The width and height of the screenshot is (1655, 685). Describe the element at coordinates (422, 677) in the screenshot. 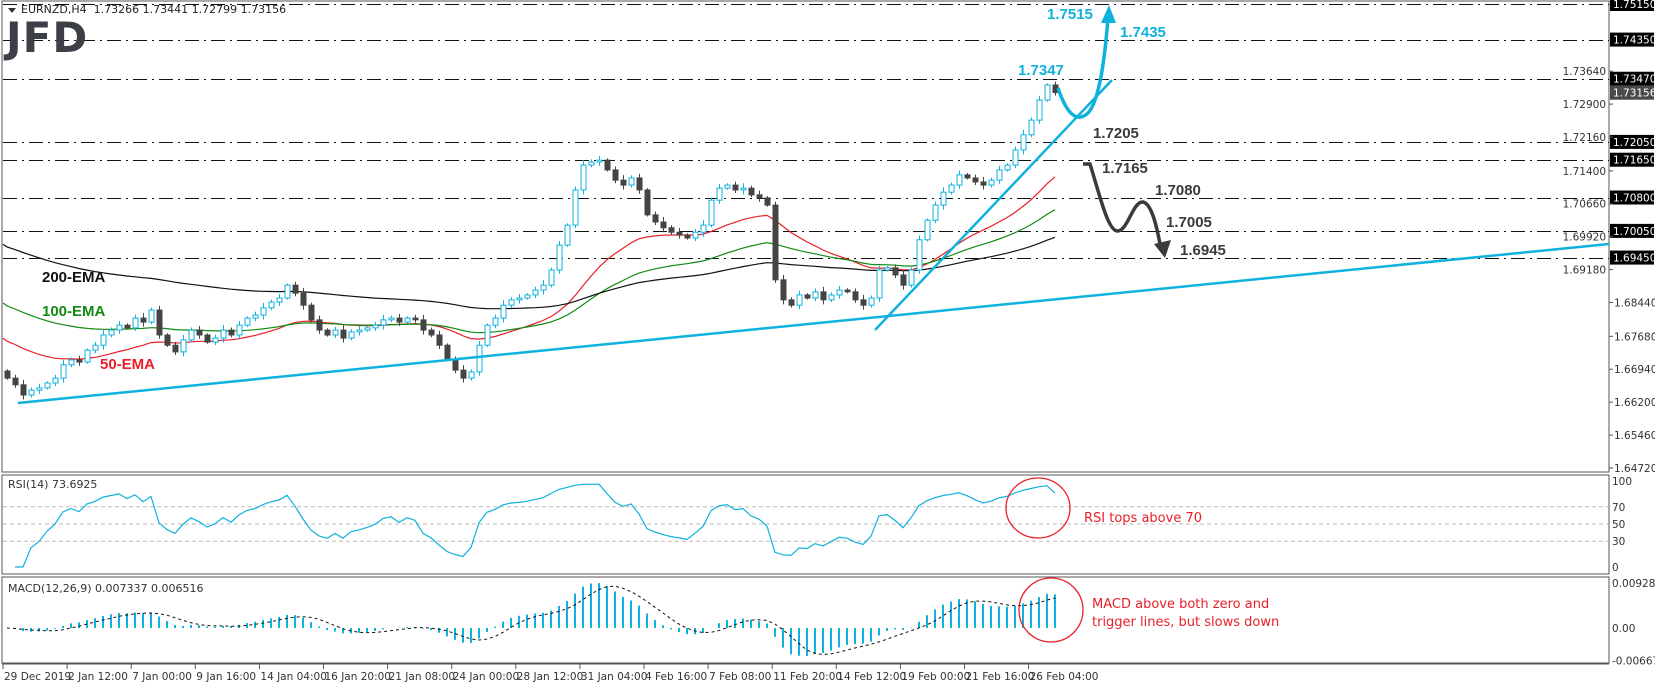

I see `x-tick-label: 21 Jan 08:00` at that location.